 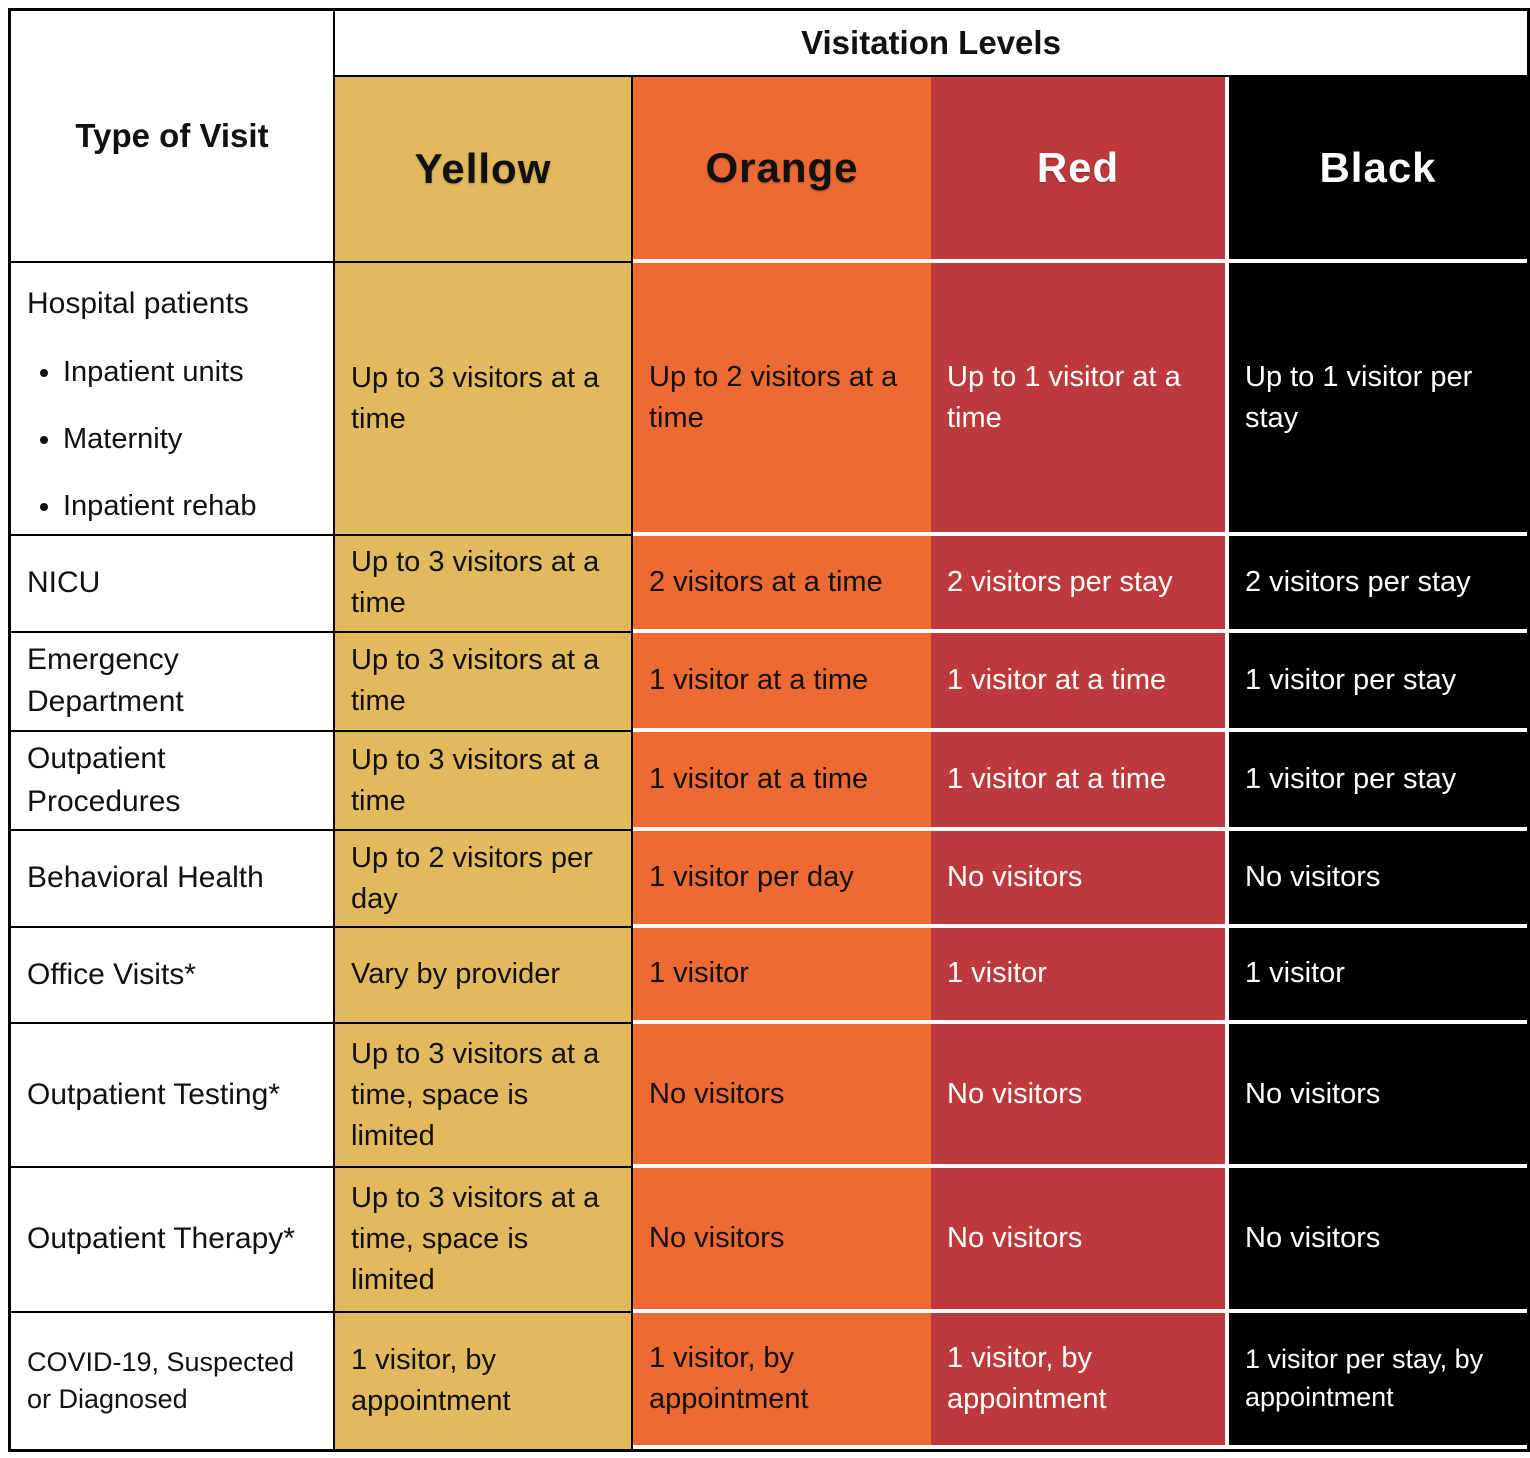 What do you see at coordinates (161, 1380) in the screenshot?
I see `row-label-text: COVID-19, Suspected or Diagnosed` at bounding box center [161, 1380].